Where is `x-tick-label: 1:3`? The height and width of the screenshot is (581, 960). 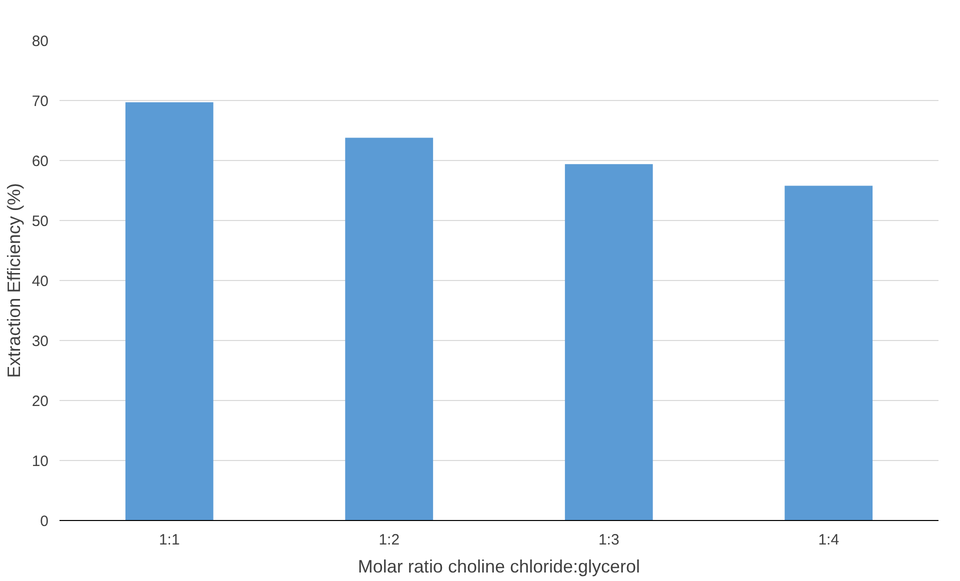
x-tick-label: 1:3 is located at coordinates (609, 540).